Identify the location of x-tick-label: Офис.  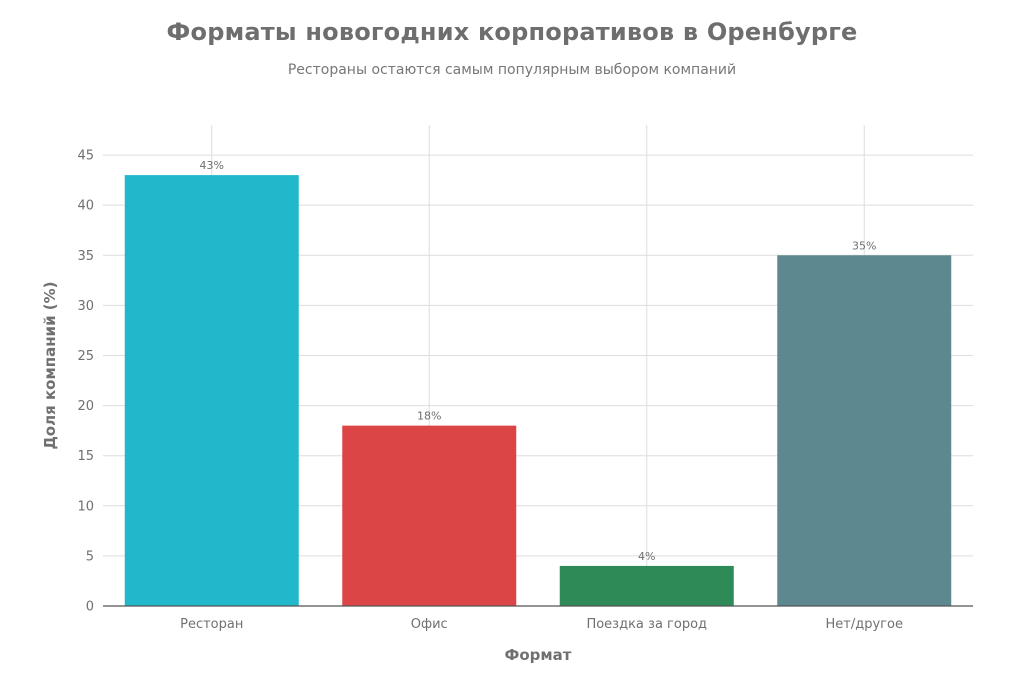
(429, 624).